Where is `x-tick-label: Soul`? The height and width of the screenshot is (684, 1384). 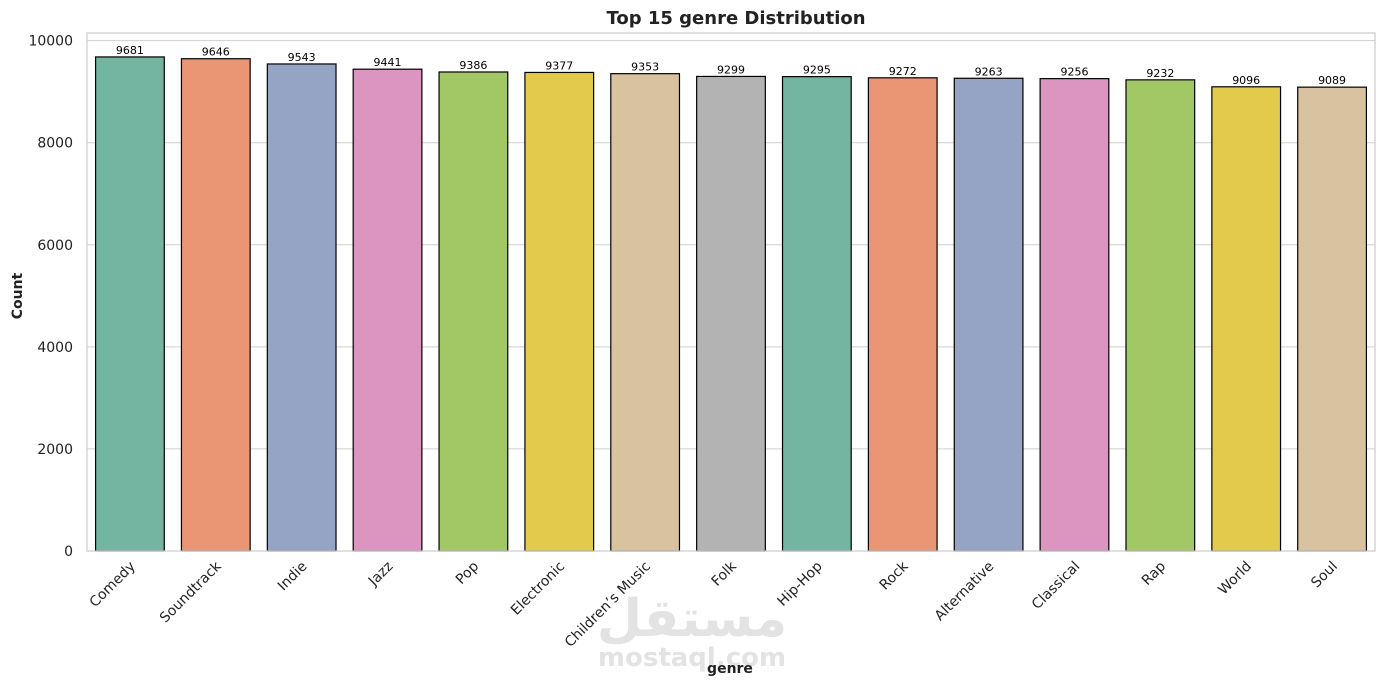 x-tick-label: Soul is located at coordinates (1324, 575).